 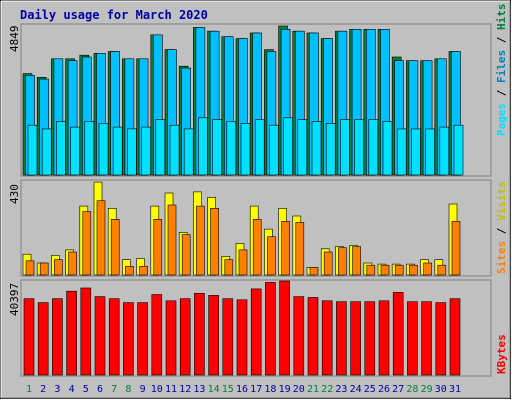 I want to click on day-label-14: 14, so click(x=214, y=389).